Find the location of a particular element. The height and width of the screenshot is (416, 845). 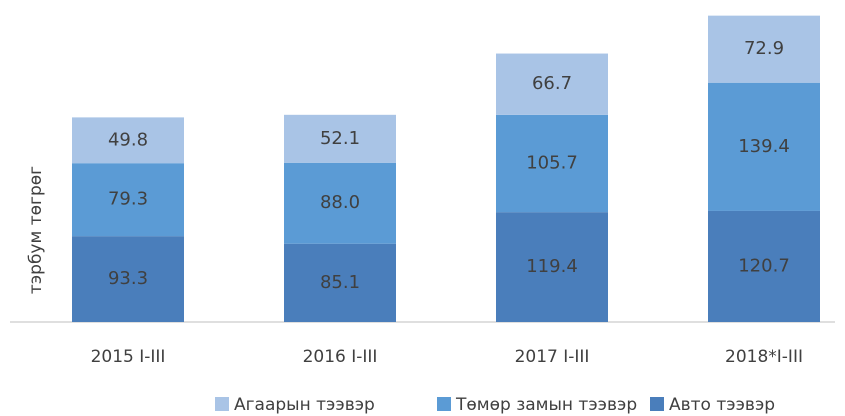

data-label: 66.7 is located at coordinates (552, 83).